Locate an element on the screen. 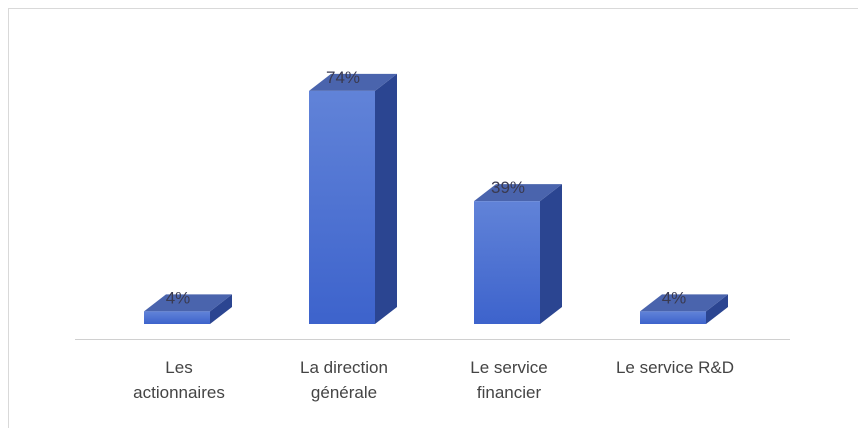 Image resolution: width=858 pixels, height=428 pixels. x-tick-label: La direction générale is located at coordinates (344, 380).